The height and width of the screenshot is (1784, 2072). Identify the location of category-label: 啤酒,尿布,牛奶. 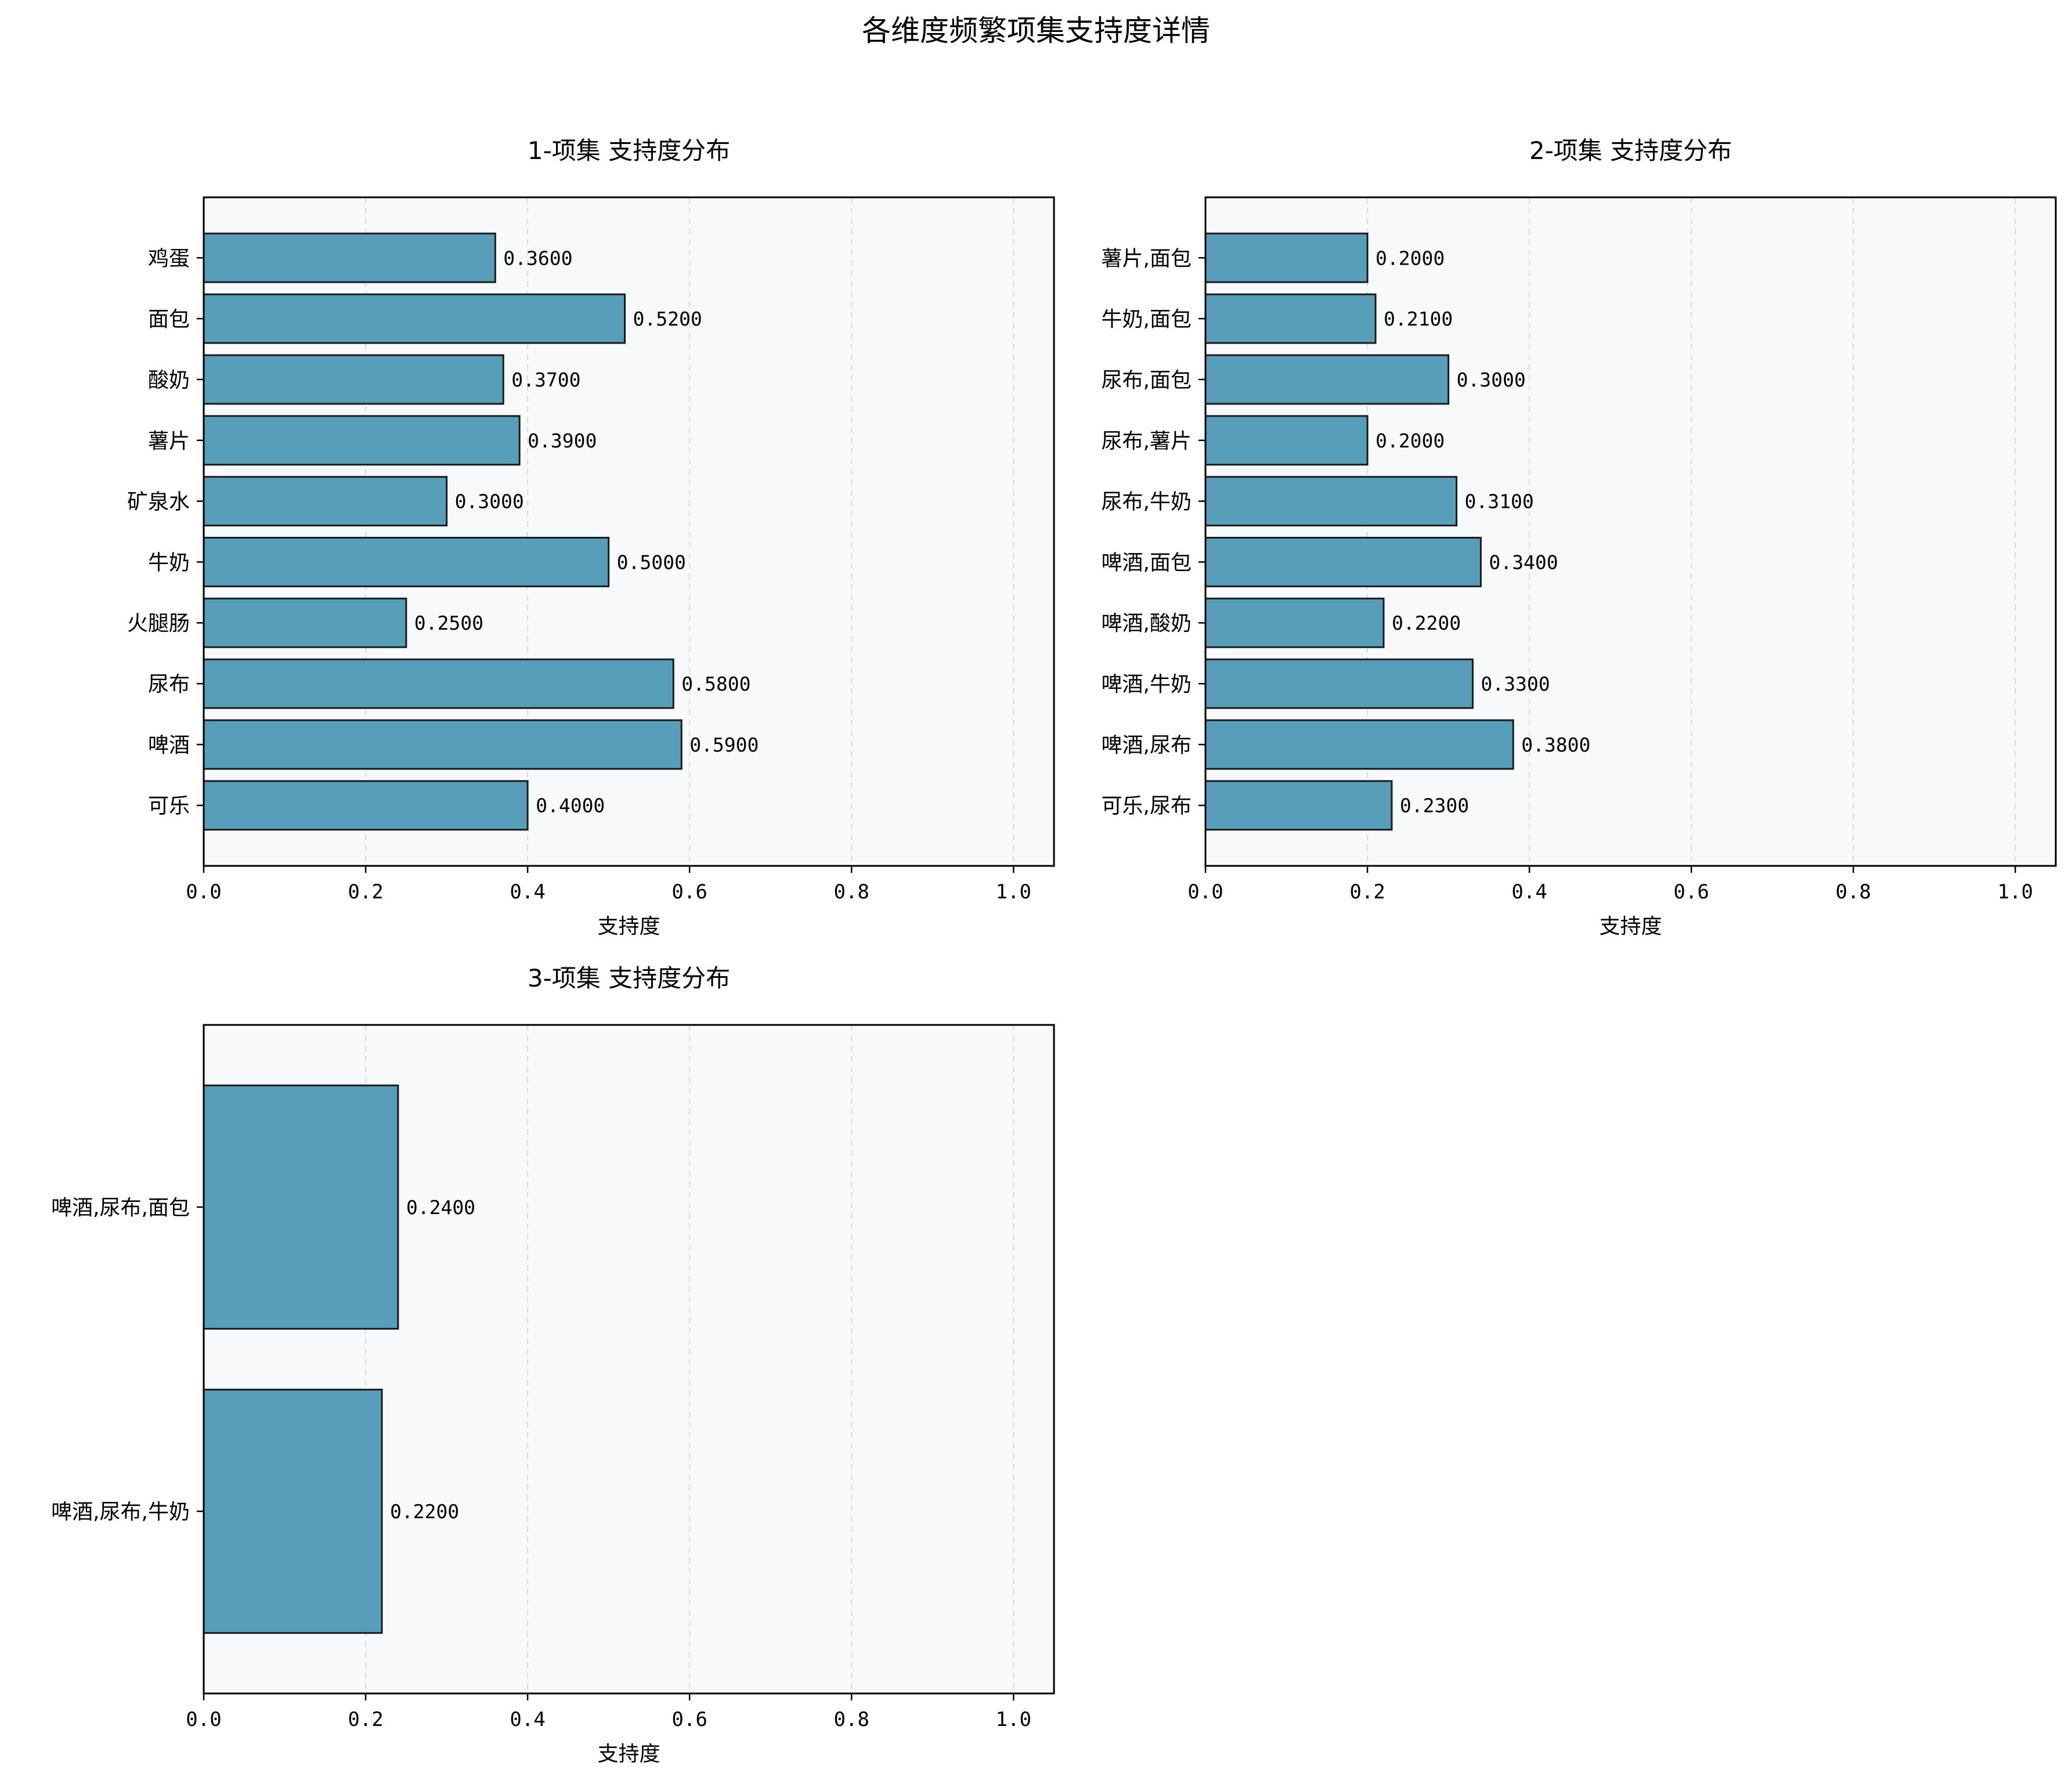
(121, 1512).